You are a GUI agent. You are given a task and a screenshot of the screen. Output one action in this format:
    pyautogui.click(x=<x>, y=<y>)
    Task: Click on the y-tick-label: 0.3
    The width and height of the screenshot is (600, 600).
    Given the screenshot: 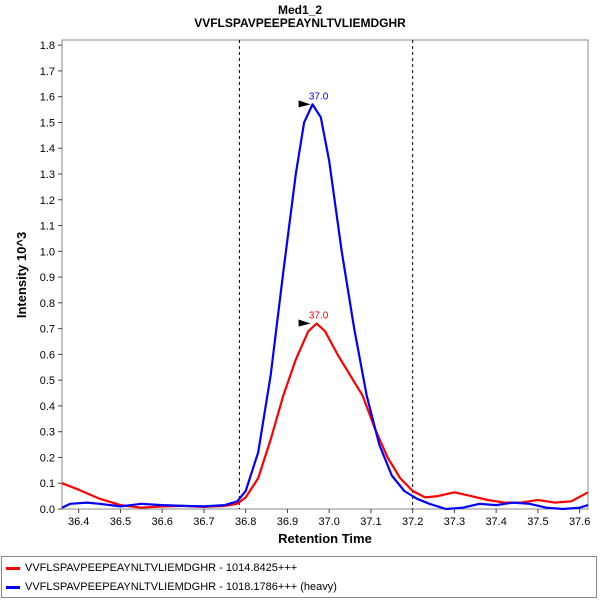 What is the action you would take?
    pyautogui.click(x=47, y=433)
    